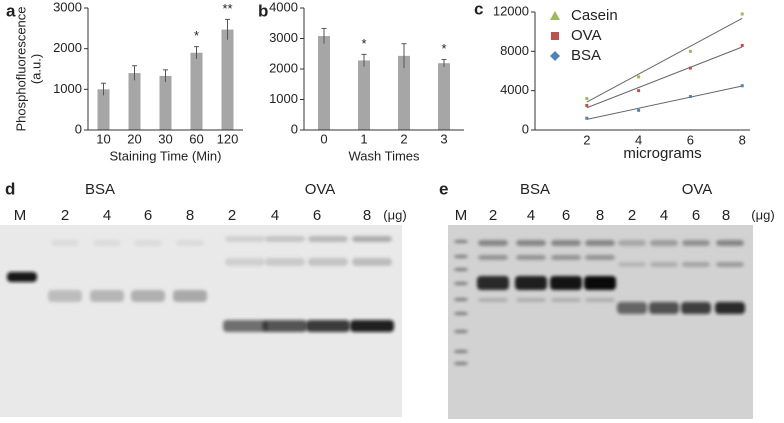  What do you see at coordinates (514, 89) in the screenshot?
I see `y-tick-label: 4000` at bounding box center [514, 89].